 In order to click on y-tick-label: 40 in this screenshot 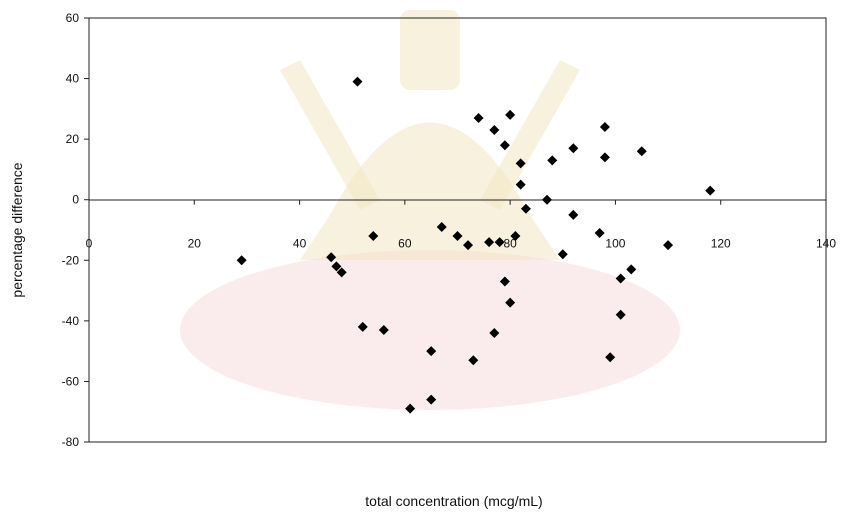, I will do `click(73, 79)`.